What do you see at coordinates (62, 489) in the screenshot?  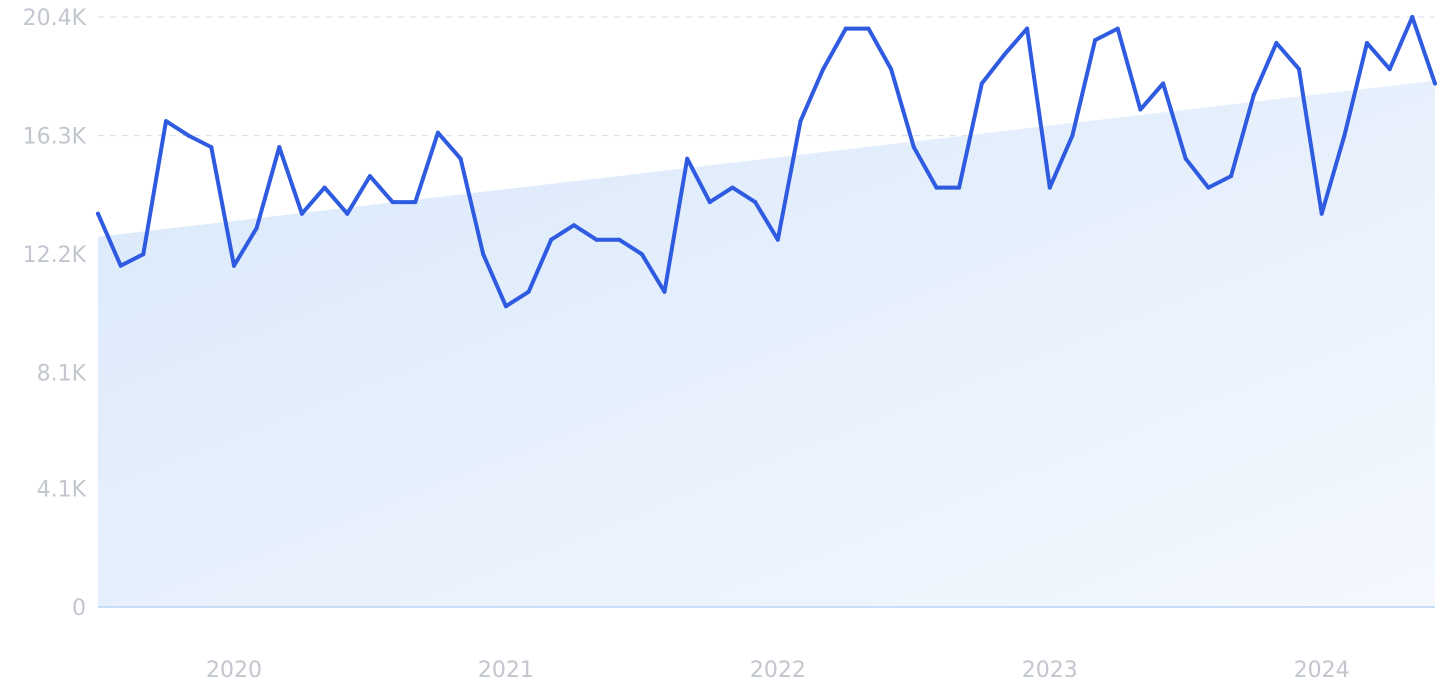 I see `y-tick-label: 4.1K` at bounding box center [62, 489].